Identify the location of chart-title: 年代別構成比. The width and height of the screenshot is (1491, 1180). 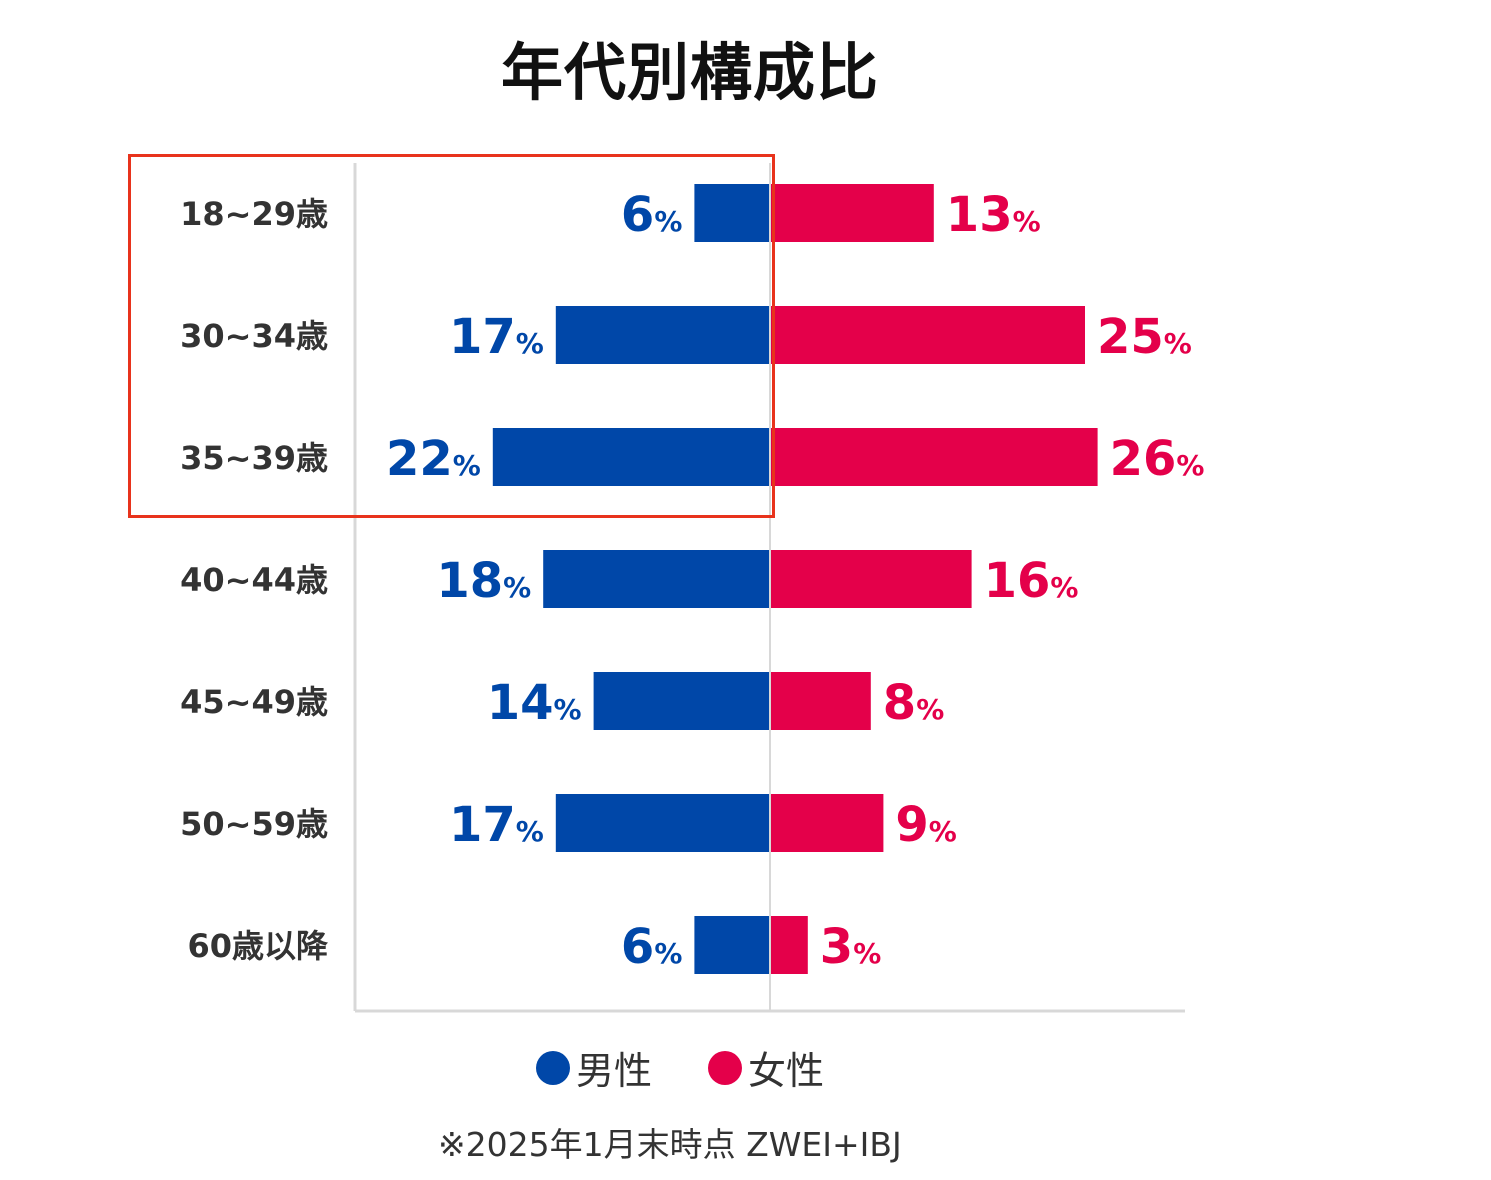
(689, 72).